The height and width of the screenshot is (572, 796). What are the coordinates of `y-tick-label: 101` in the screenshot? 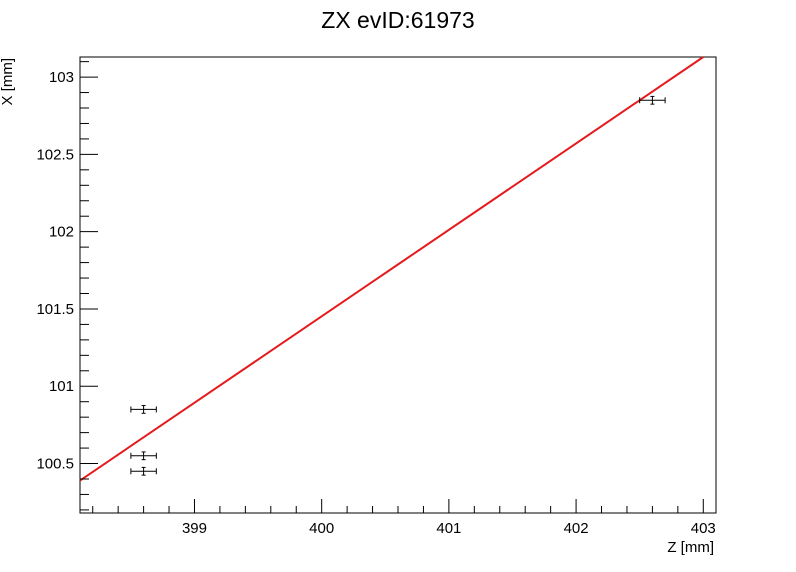 It's located at (61, 386).